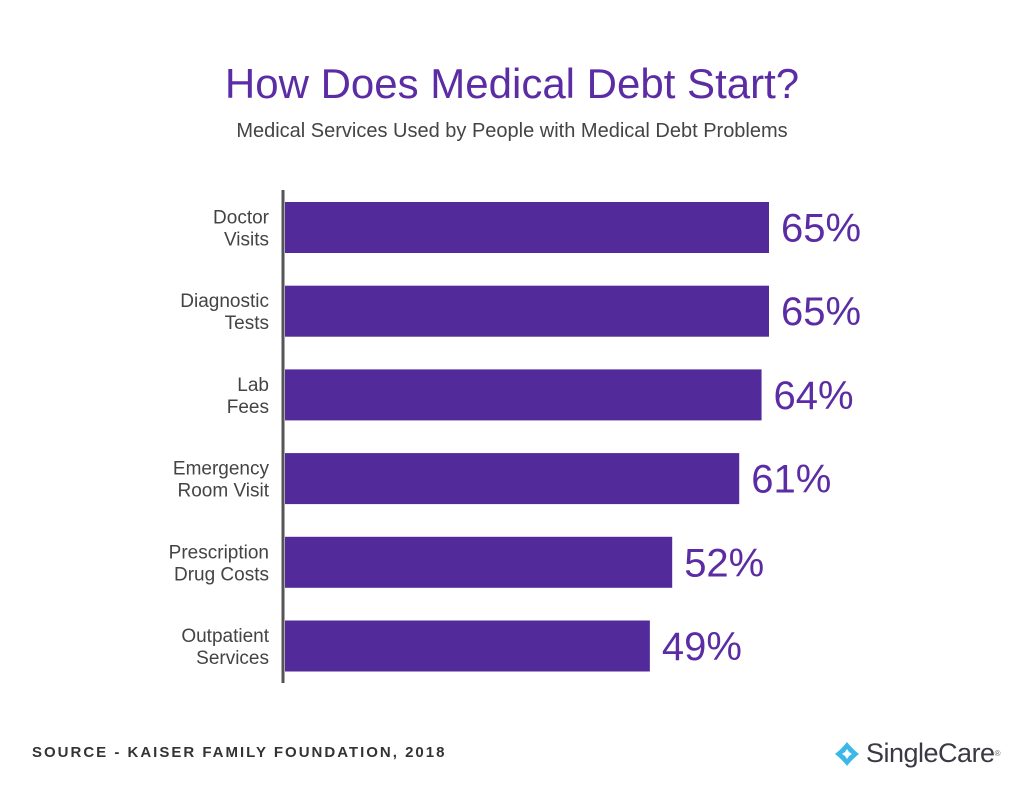 This screenshot has width=1024, height=791. What do you see at coordinates (930, 753) in the screenshot?
I see `logo-text: SingleCare` at bounding box center [930, 753].